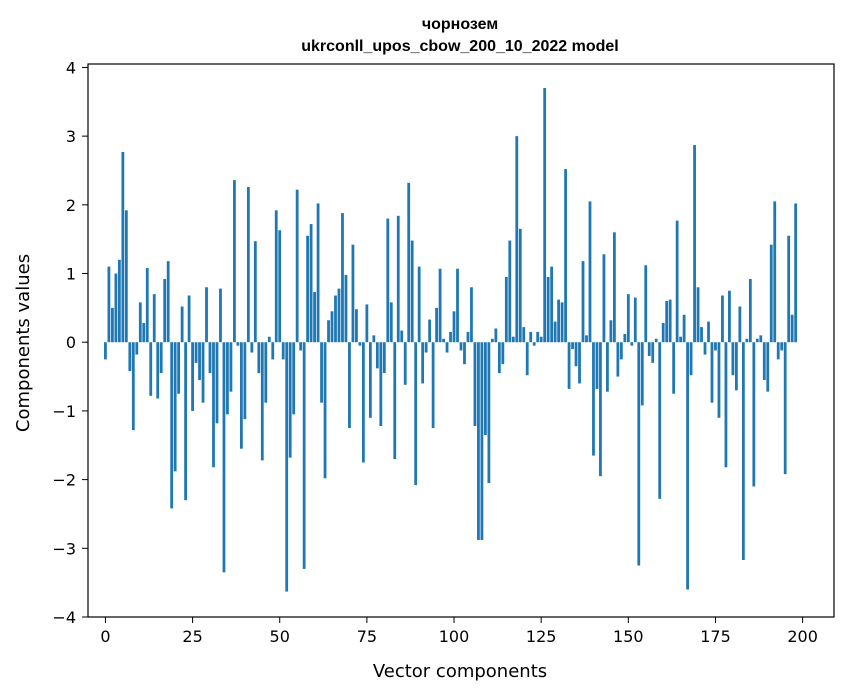  I want to click on x-tick-label: 50, so click(280, 636).